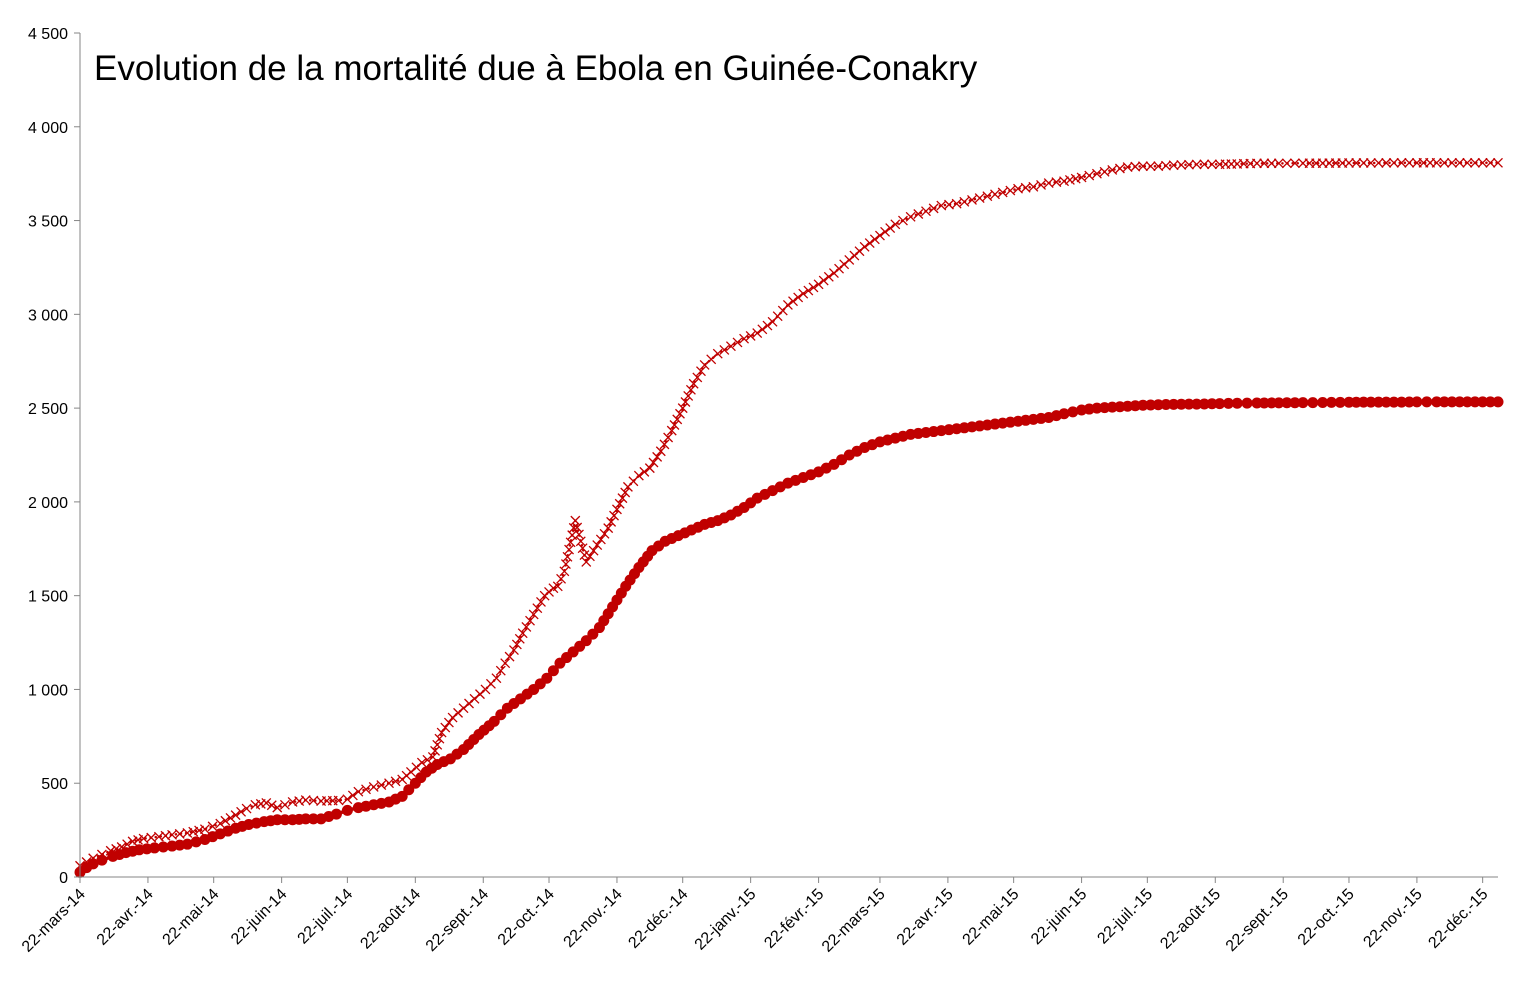  I want to click on y-tick-label: 3 500, so click(48, 222).